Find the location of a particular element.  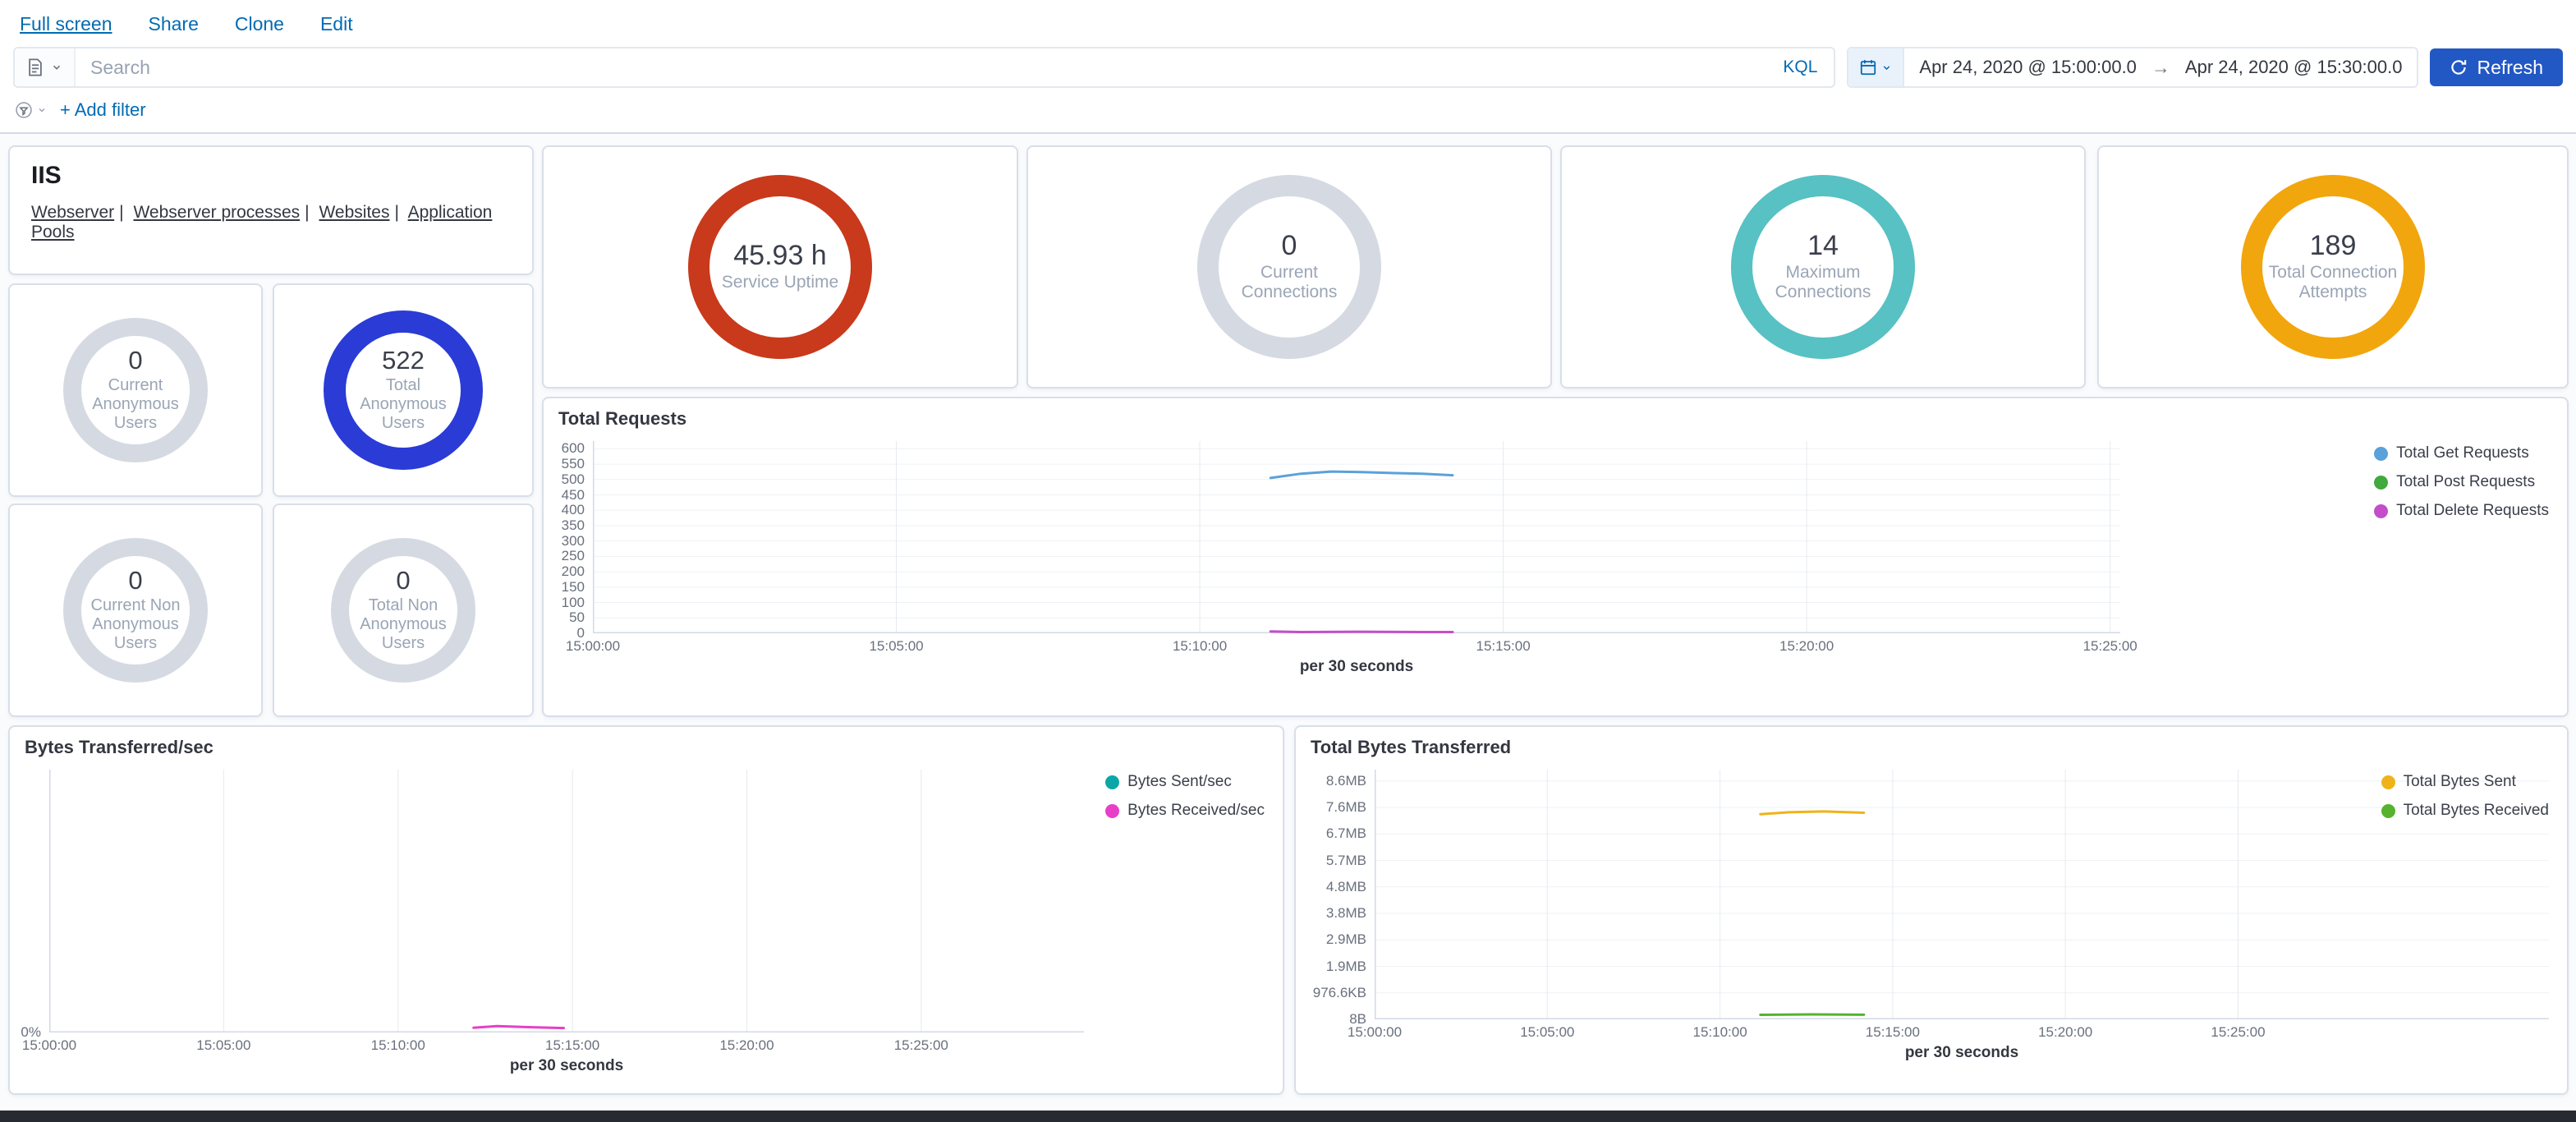

menu-item-full-screen: Full screen is located at coordinates (66, 24).